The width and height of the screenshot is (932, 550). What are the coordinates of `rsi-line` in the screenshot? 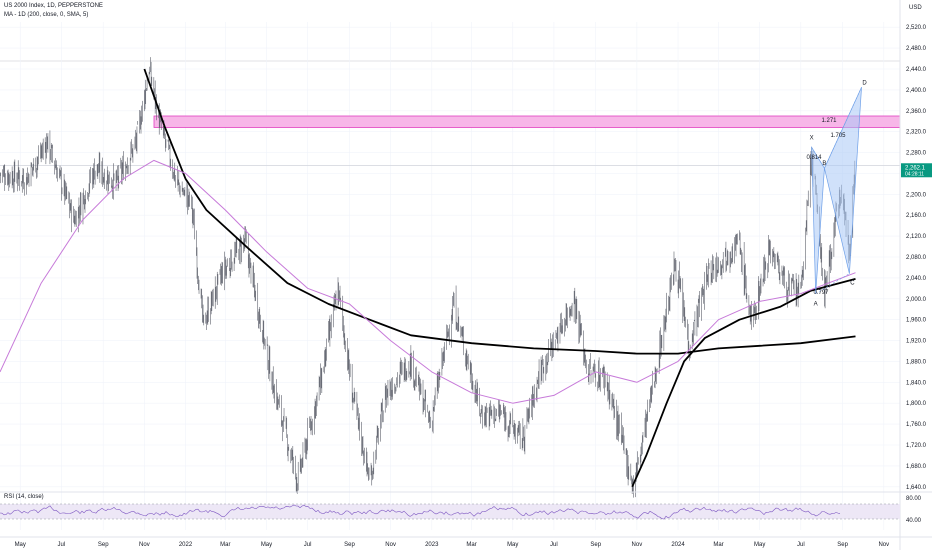 It's located at (420, 512).